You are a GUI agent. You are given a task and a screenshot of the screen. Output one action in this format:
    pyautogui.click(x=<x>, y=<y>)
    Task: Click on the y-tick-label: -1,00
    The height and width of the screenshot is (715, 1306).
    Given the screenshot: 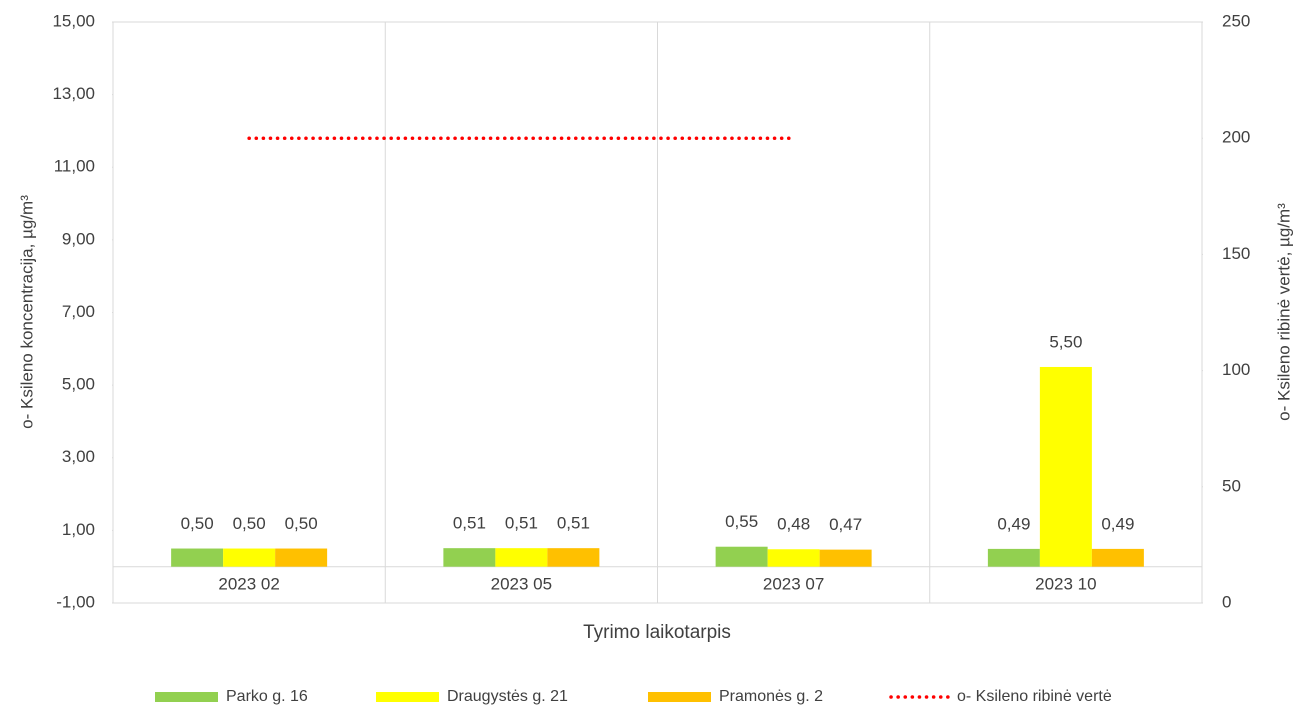 What is the action you would take?
    pyautogui.click(x=75, y=601)
    